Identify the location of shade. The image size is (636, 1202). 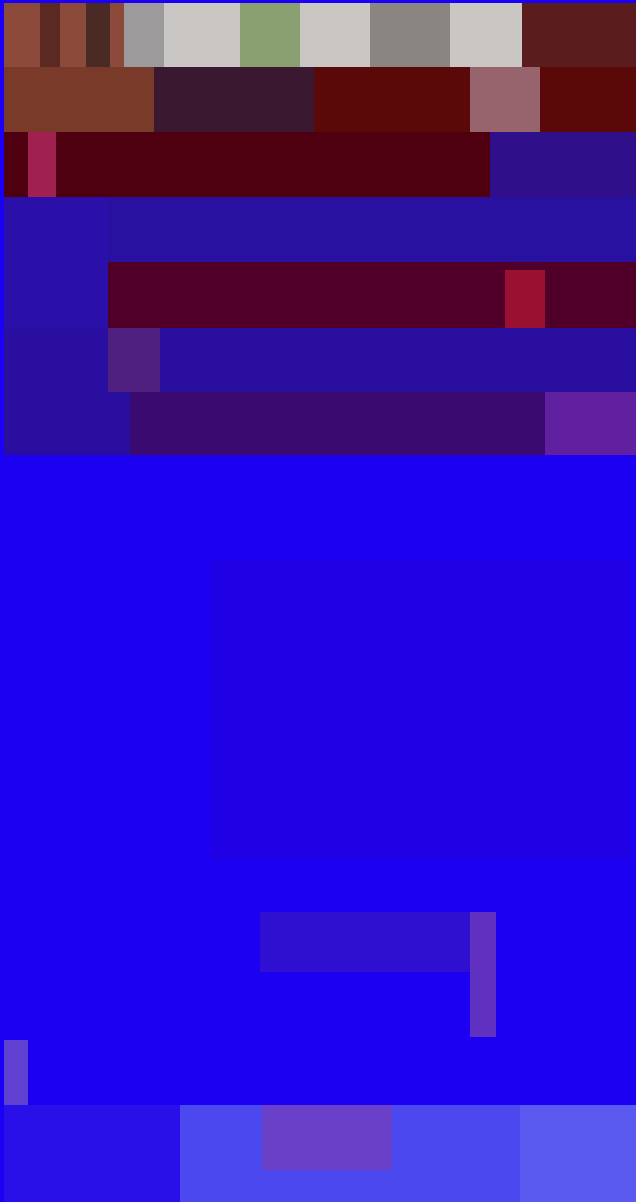
(375, 942).